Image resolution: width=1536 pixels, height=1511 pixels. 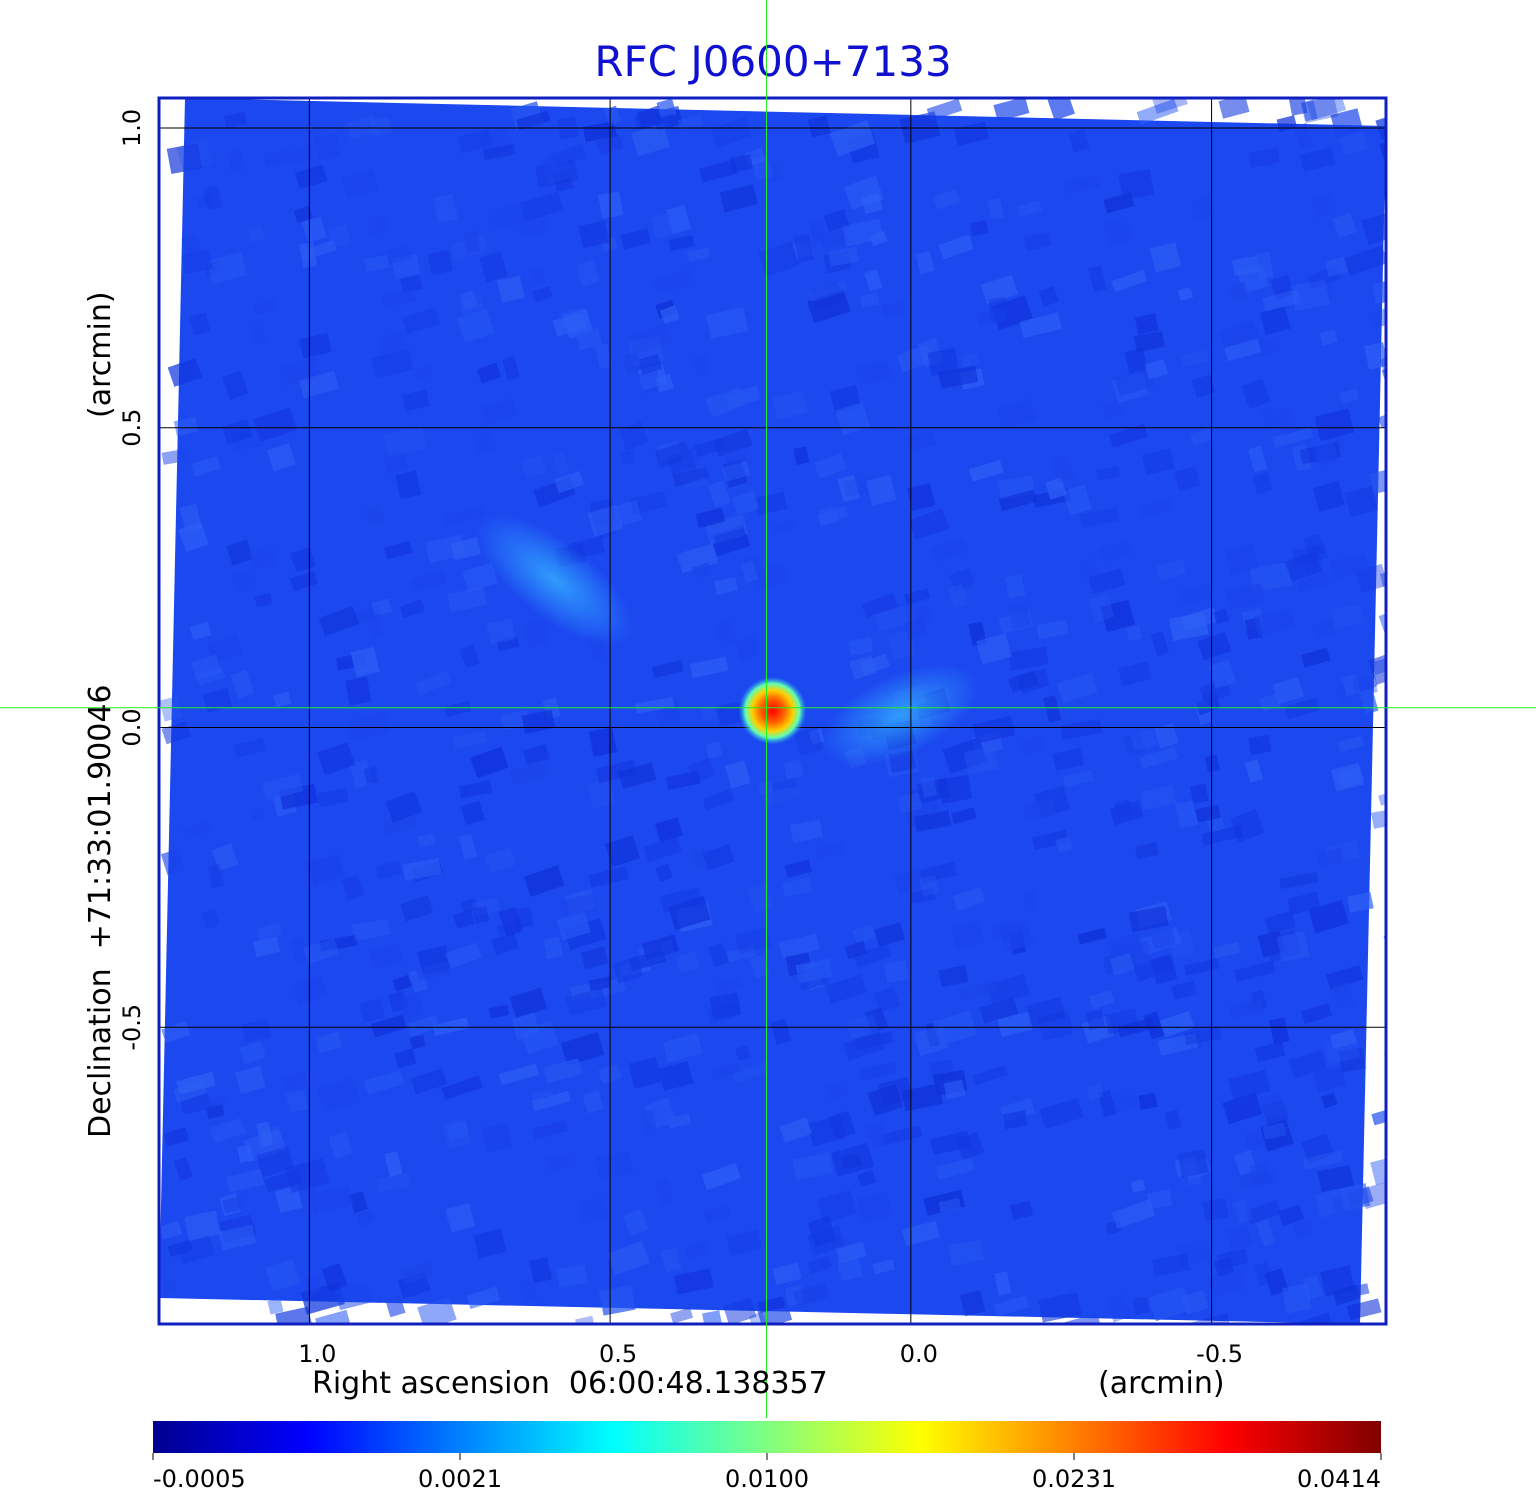 What do you see at coordinates (100, 911) in the screenshot?
I see `y-axis-label: Declination +71:33:01.90046` at bounding box center [100, 911].